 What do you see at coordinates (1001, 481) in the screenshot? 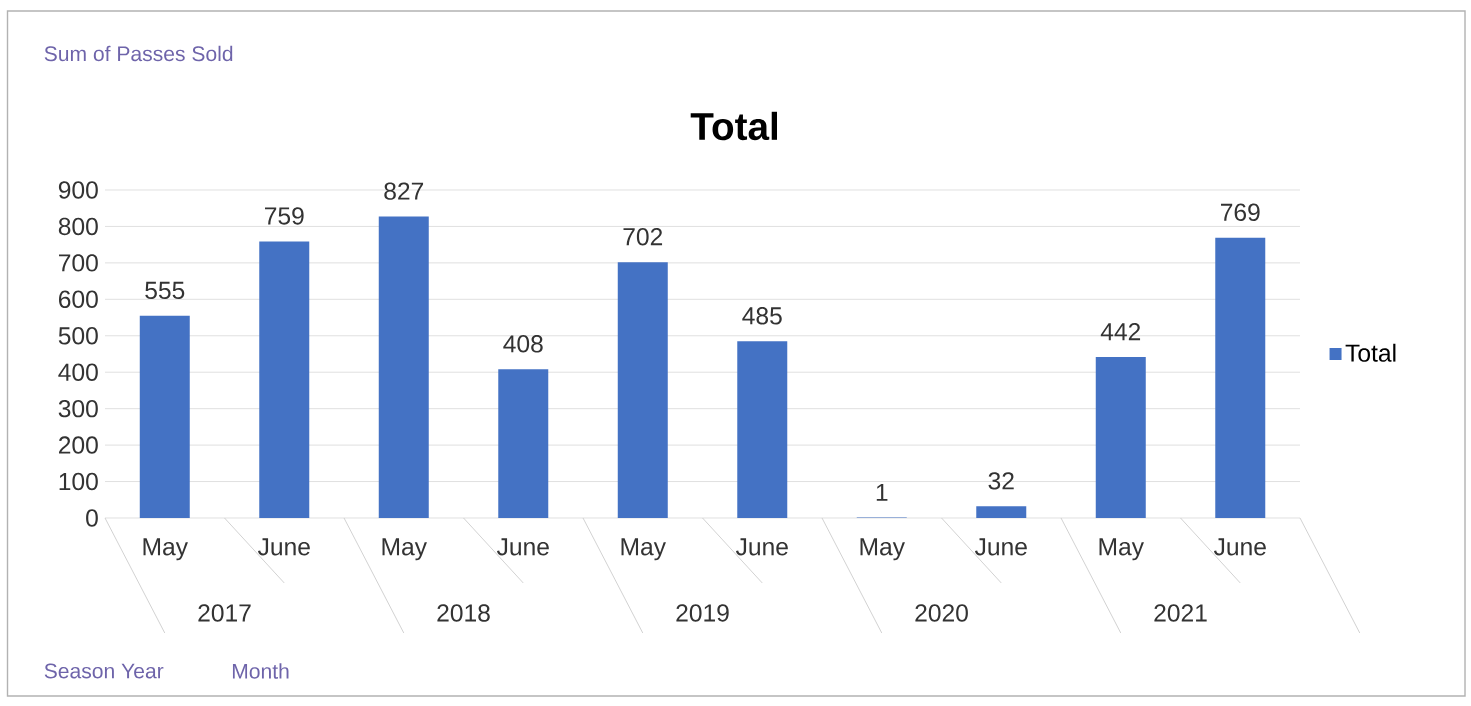
I see `data-label: 32` at bounding box center [1001, 481].